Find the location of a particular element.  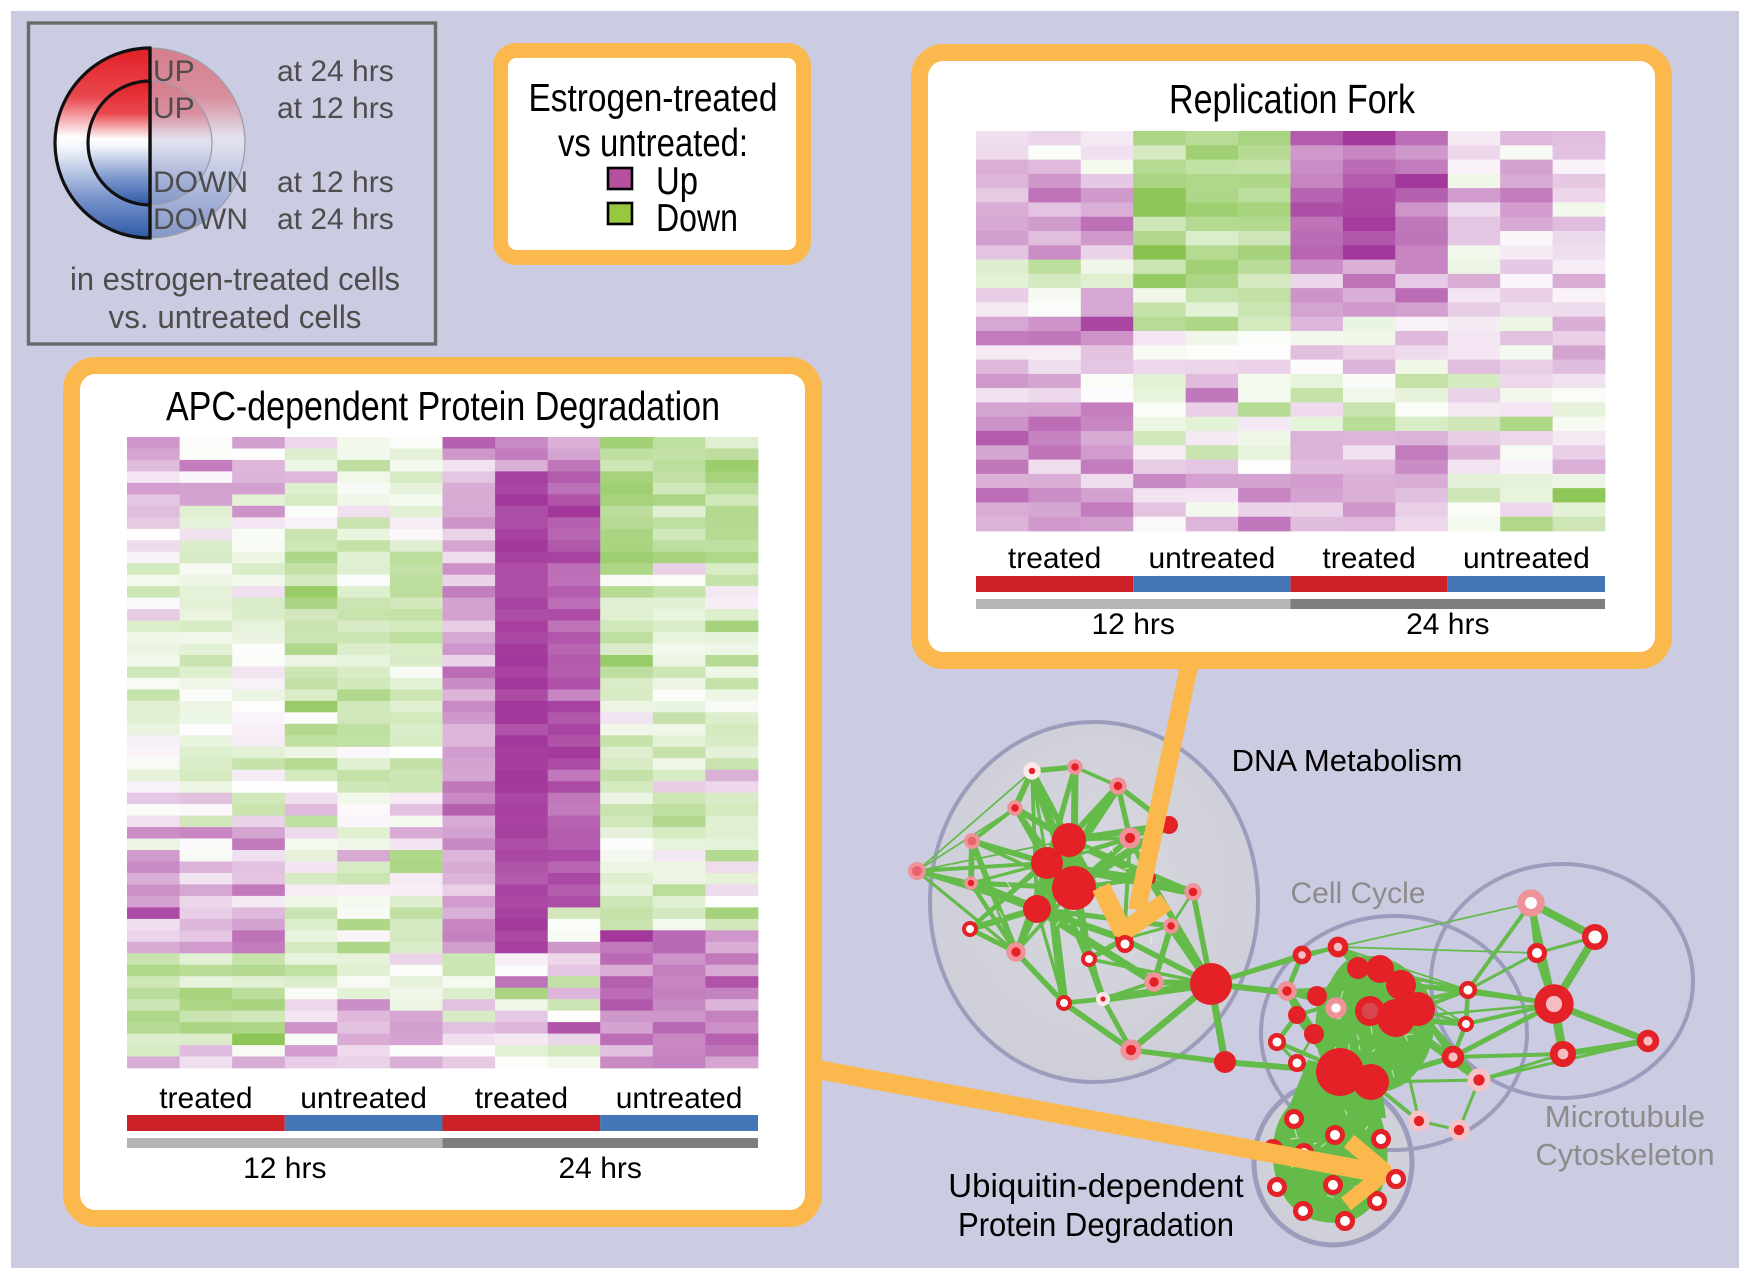

svg-text: Up is located at coordinates (677, 181).